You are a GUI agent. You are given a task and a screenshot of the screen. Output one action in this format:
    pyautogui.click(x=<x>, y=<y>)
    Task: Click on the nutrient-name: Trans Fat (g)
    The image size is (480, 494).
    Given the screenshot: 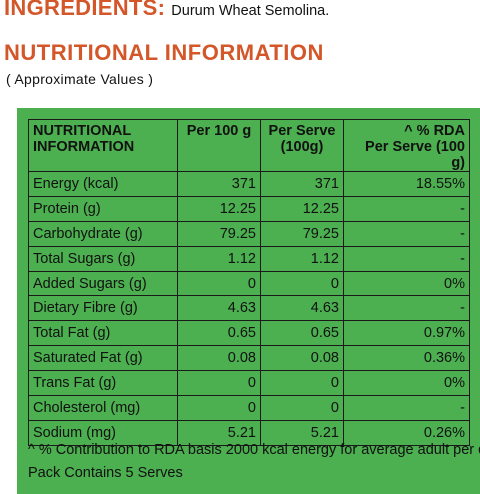 What is the action you would take?
    pyautogui.click(x=103, y=383)
    